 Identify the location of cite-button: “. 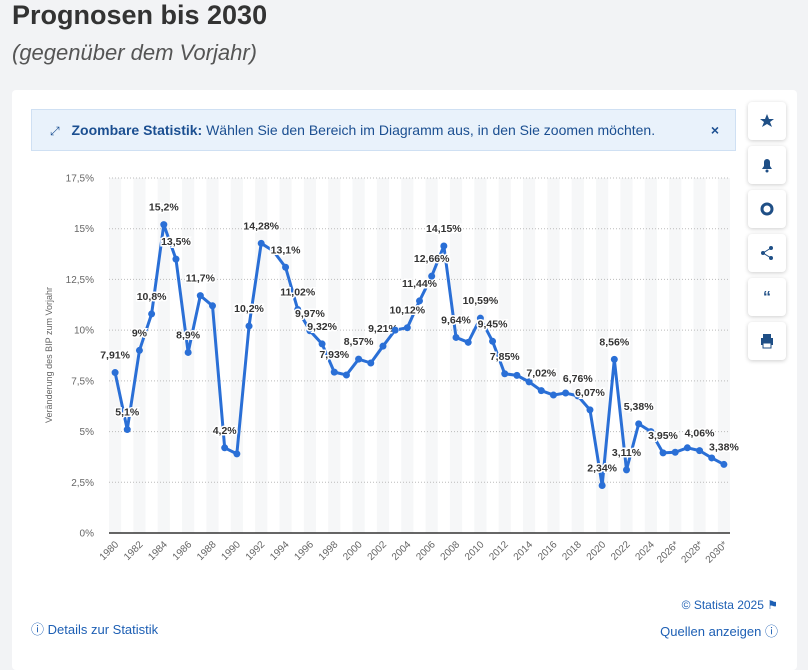
(767, 297).